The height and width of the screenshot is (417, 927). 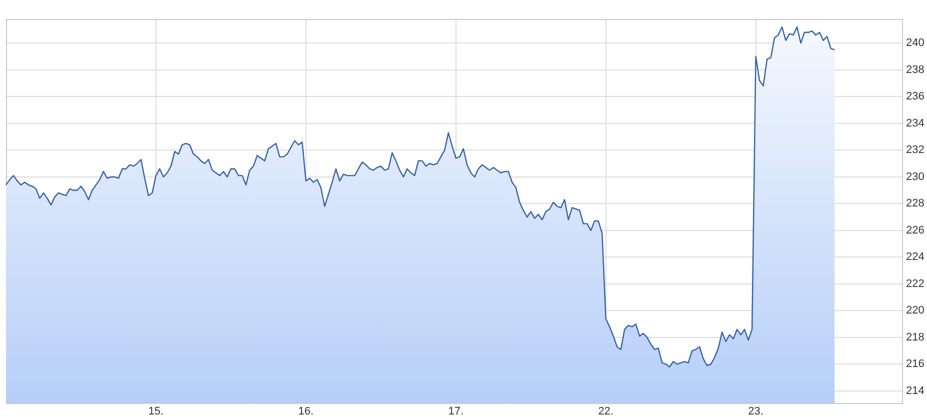 I want to click on x-tick-label: 15., so click(x=156, y=411).